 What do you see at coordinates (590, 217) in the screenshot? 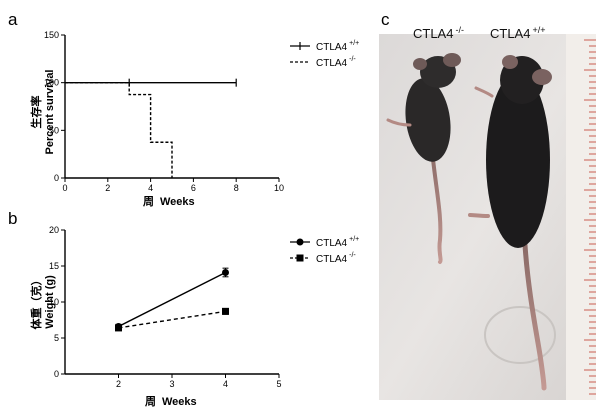
I see `ruler-ticks` at bounding box center [590, 217].